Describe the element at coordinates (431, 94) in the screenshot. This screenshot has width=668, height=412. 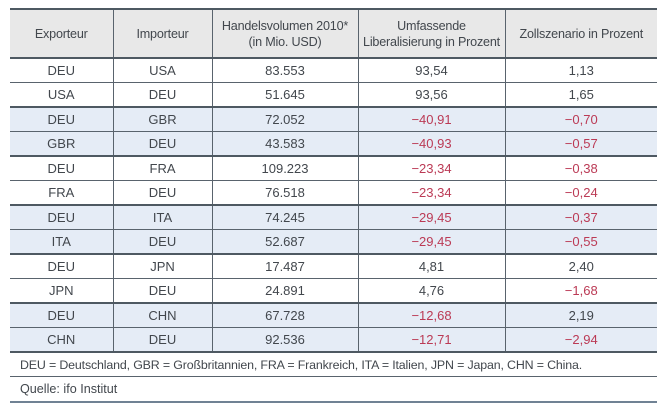
I see `cell-liberalisierung: 93,56` at that location.